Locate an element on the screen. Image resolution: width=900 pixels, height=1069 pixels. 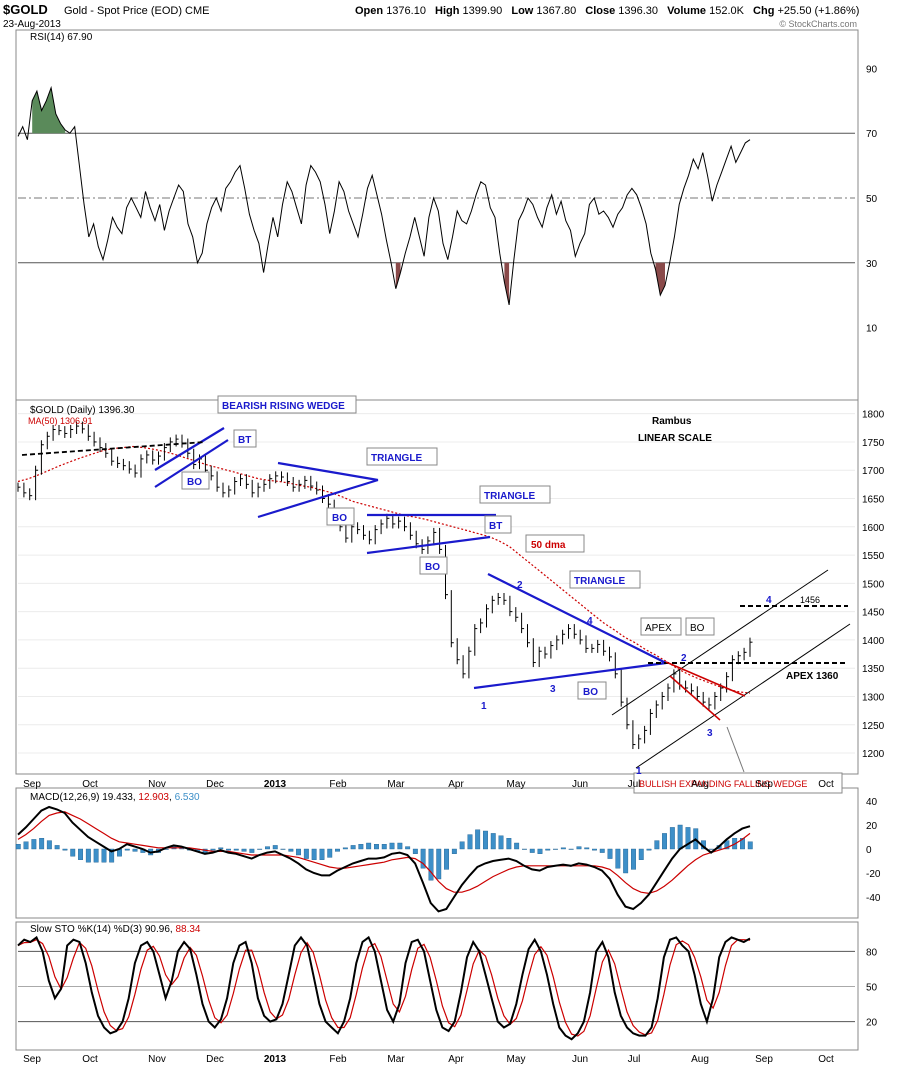
price-tick-label: 1650 is located at coordinates (873, 500).